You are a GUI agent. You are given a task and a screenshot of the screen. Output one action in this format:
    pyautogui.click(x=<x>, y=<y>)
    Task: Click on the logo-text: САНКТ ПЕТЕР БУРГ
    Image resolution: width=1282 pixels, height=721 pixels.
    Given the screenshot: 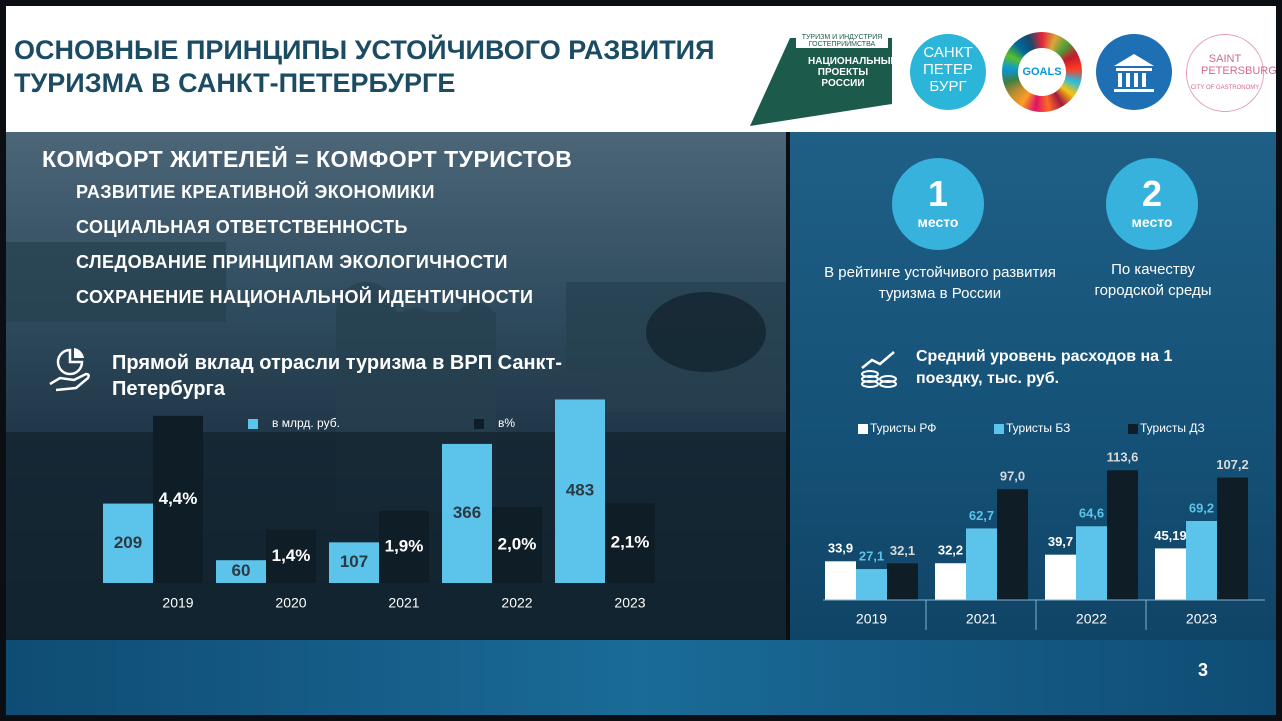 What is the action you would take?
    pyautogui.click(x=948, y=69)
    